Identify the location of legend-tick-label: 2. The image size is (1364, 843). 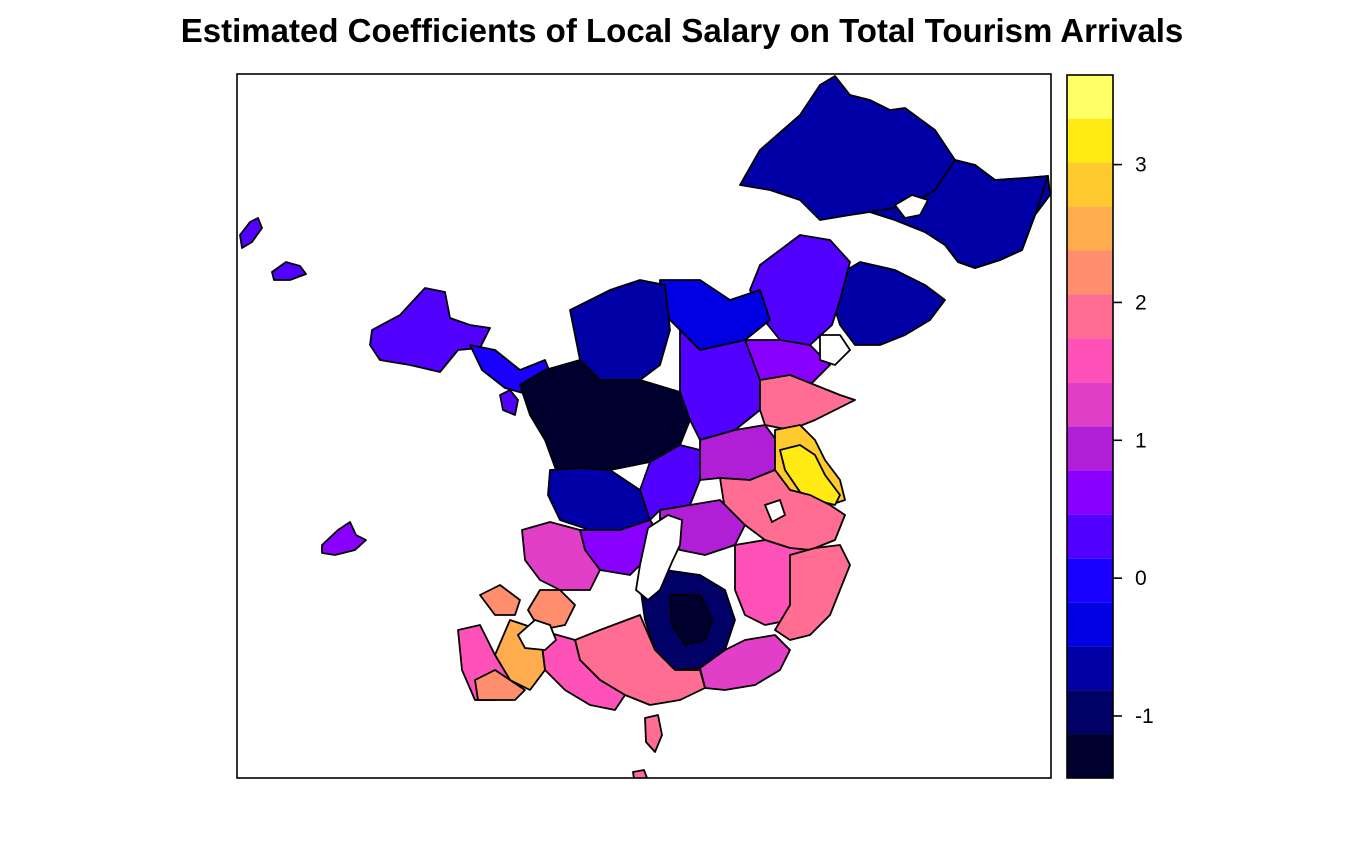
(1141, 302).